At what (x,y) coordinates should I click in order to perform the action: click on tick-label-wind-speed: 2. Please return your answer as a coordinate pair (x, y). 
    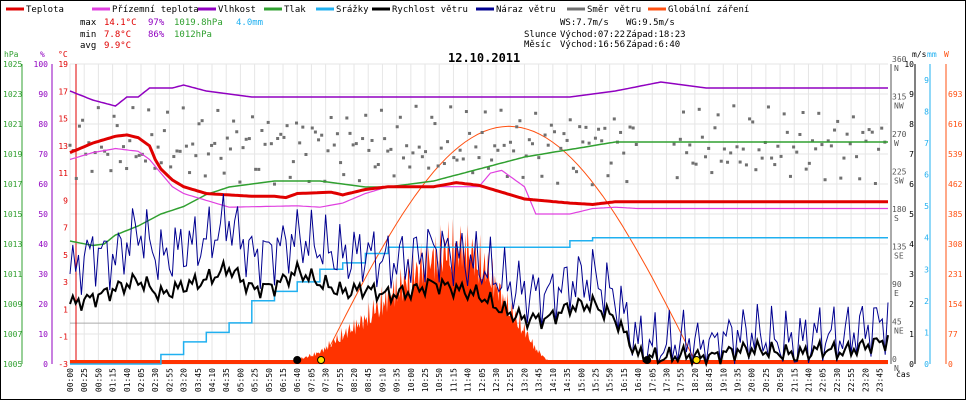
    Looking at the image, I should click on (911, 304).